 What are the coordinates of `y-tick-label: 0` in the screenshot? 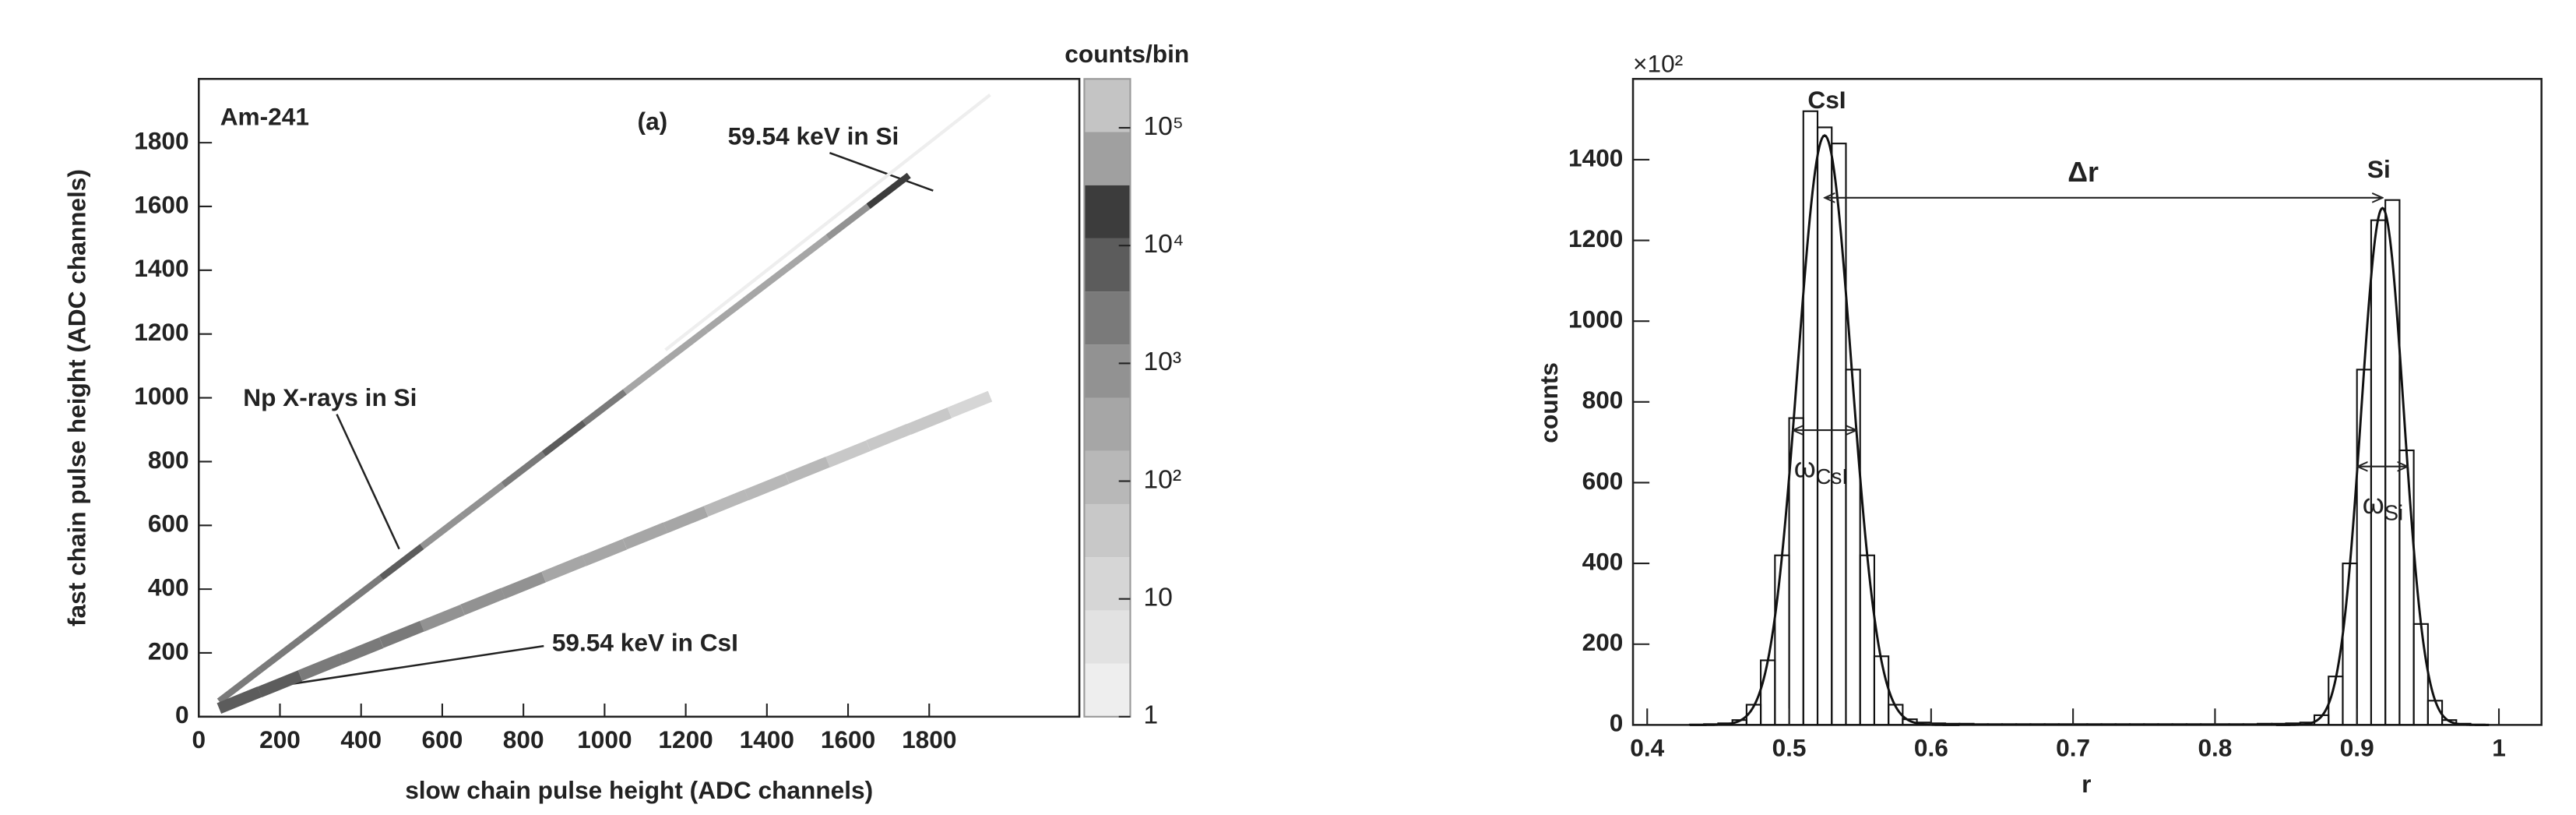 It's located at (182, 714).